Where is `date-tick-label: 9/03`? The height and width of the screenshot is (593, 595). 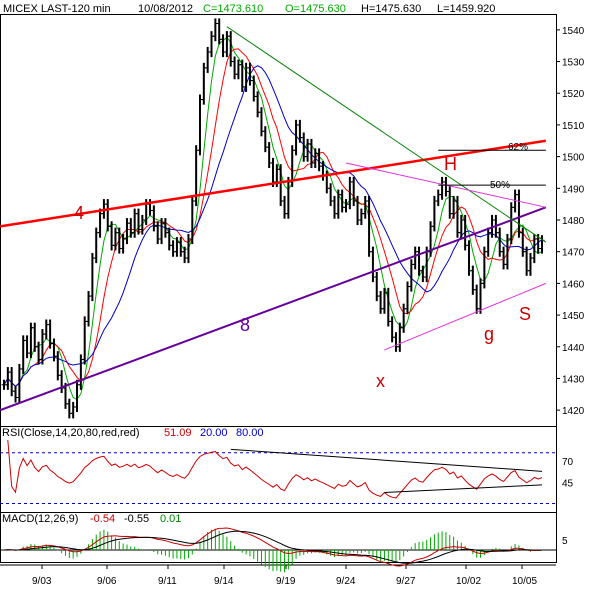
date-tick-label: 9/03 is located at coordinates (42, 581).